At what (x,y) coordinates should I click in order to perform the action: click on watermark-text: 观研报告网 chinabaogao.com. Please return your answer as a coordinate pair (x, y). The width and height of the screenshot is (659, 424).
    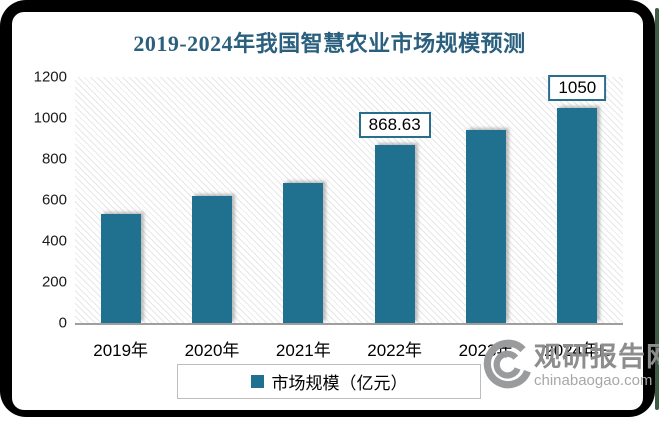
    Looking at the image, I should click on (596, 365).